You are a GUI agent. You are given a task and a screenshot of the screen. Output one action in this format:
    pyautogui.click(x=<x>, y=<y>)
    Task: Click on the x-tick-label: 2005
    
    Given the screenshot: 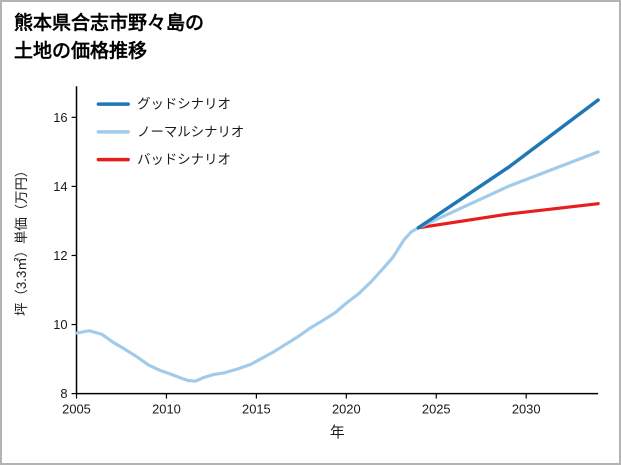 What is the action you would take?
    pyautogui.click(x=76, y=408)
    